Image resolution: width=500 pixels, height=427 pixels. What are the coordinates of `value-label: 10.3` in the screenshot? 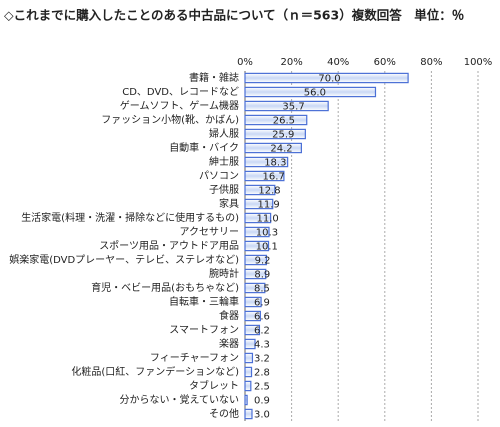 It's located at (267, 233).